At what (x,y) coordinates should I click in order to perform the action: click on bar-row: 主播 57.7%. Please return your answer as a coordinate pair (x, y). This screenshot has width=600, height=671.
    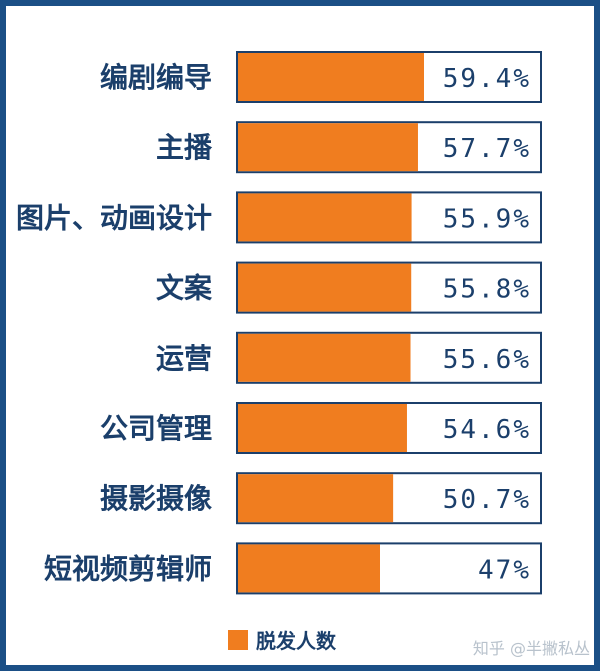
    Looking at the image, I should click on (349, 147).